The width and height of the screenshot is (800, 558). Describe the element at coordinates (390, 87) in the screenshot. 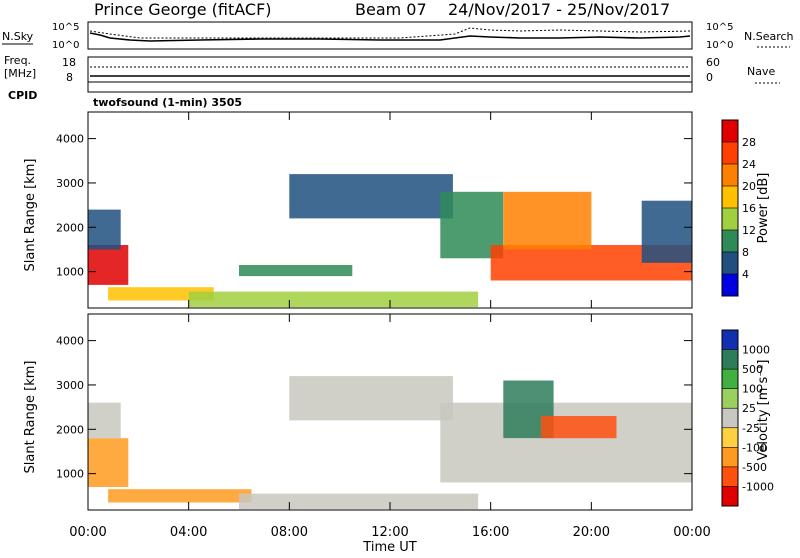

I see `cpid-panel` at that location.